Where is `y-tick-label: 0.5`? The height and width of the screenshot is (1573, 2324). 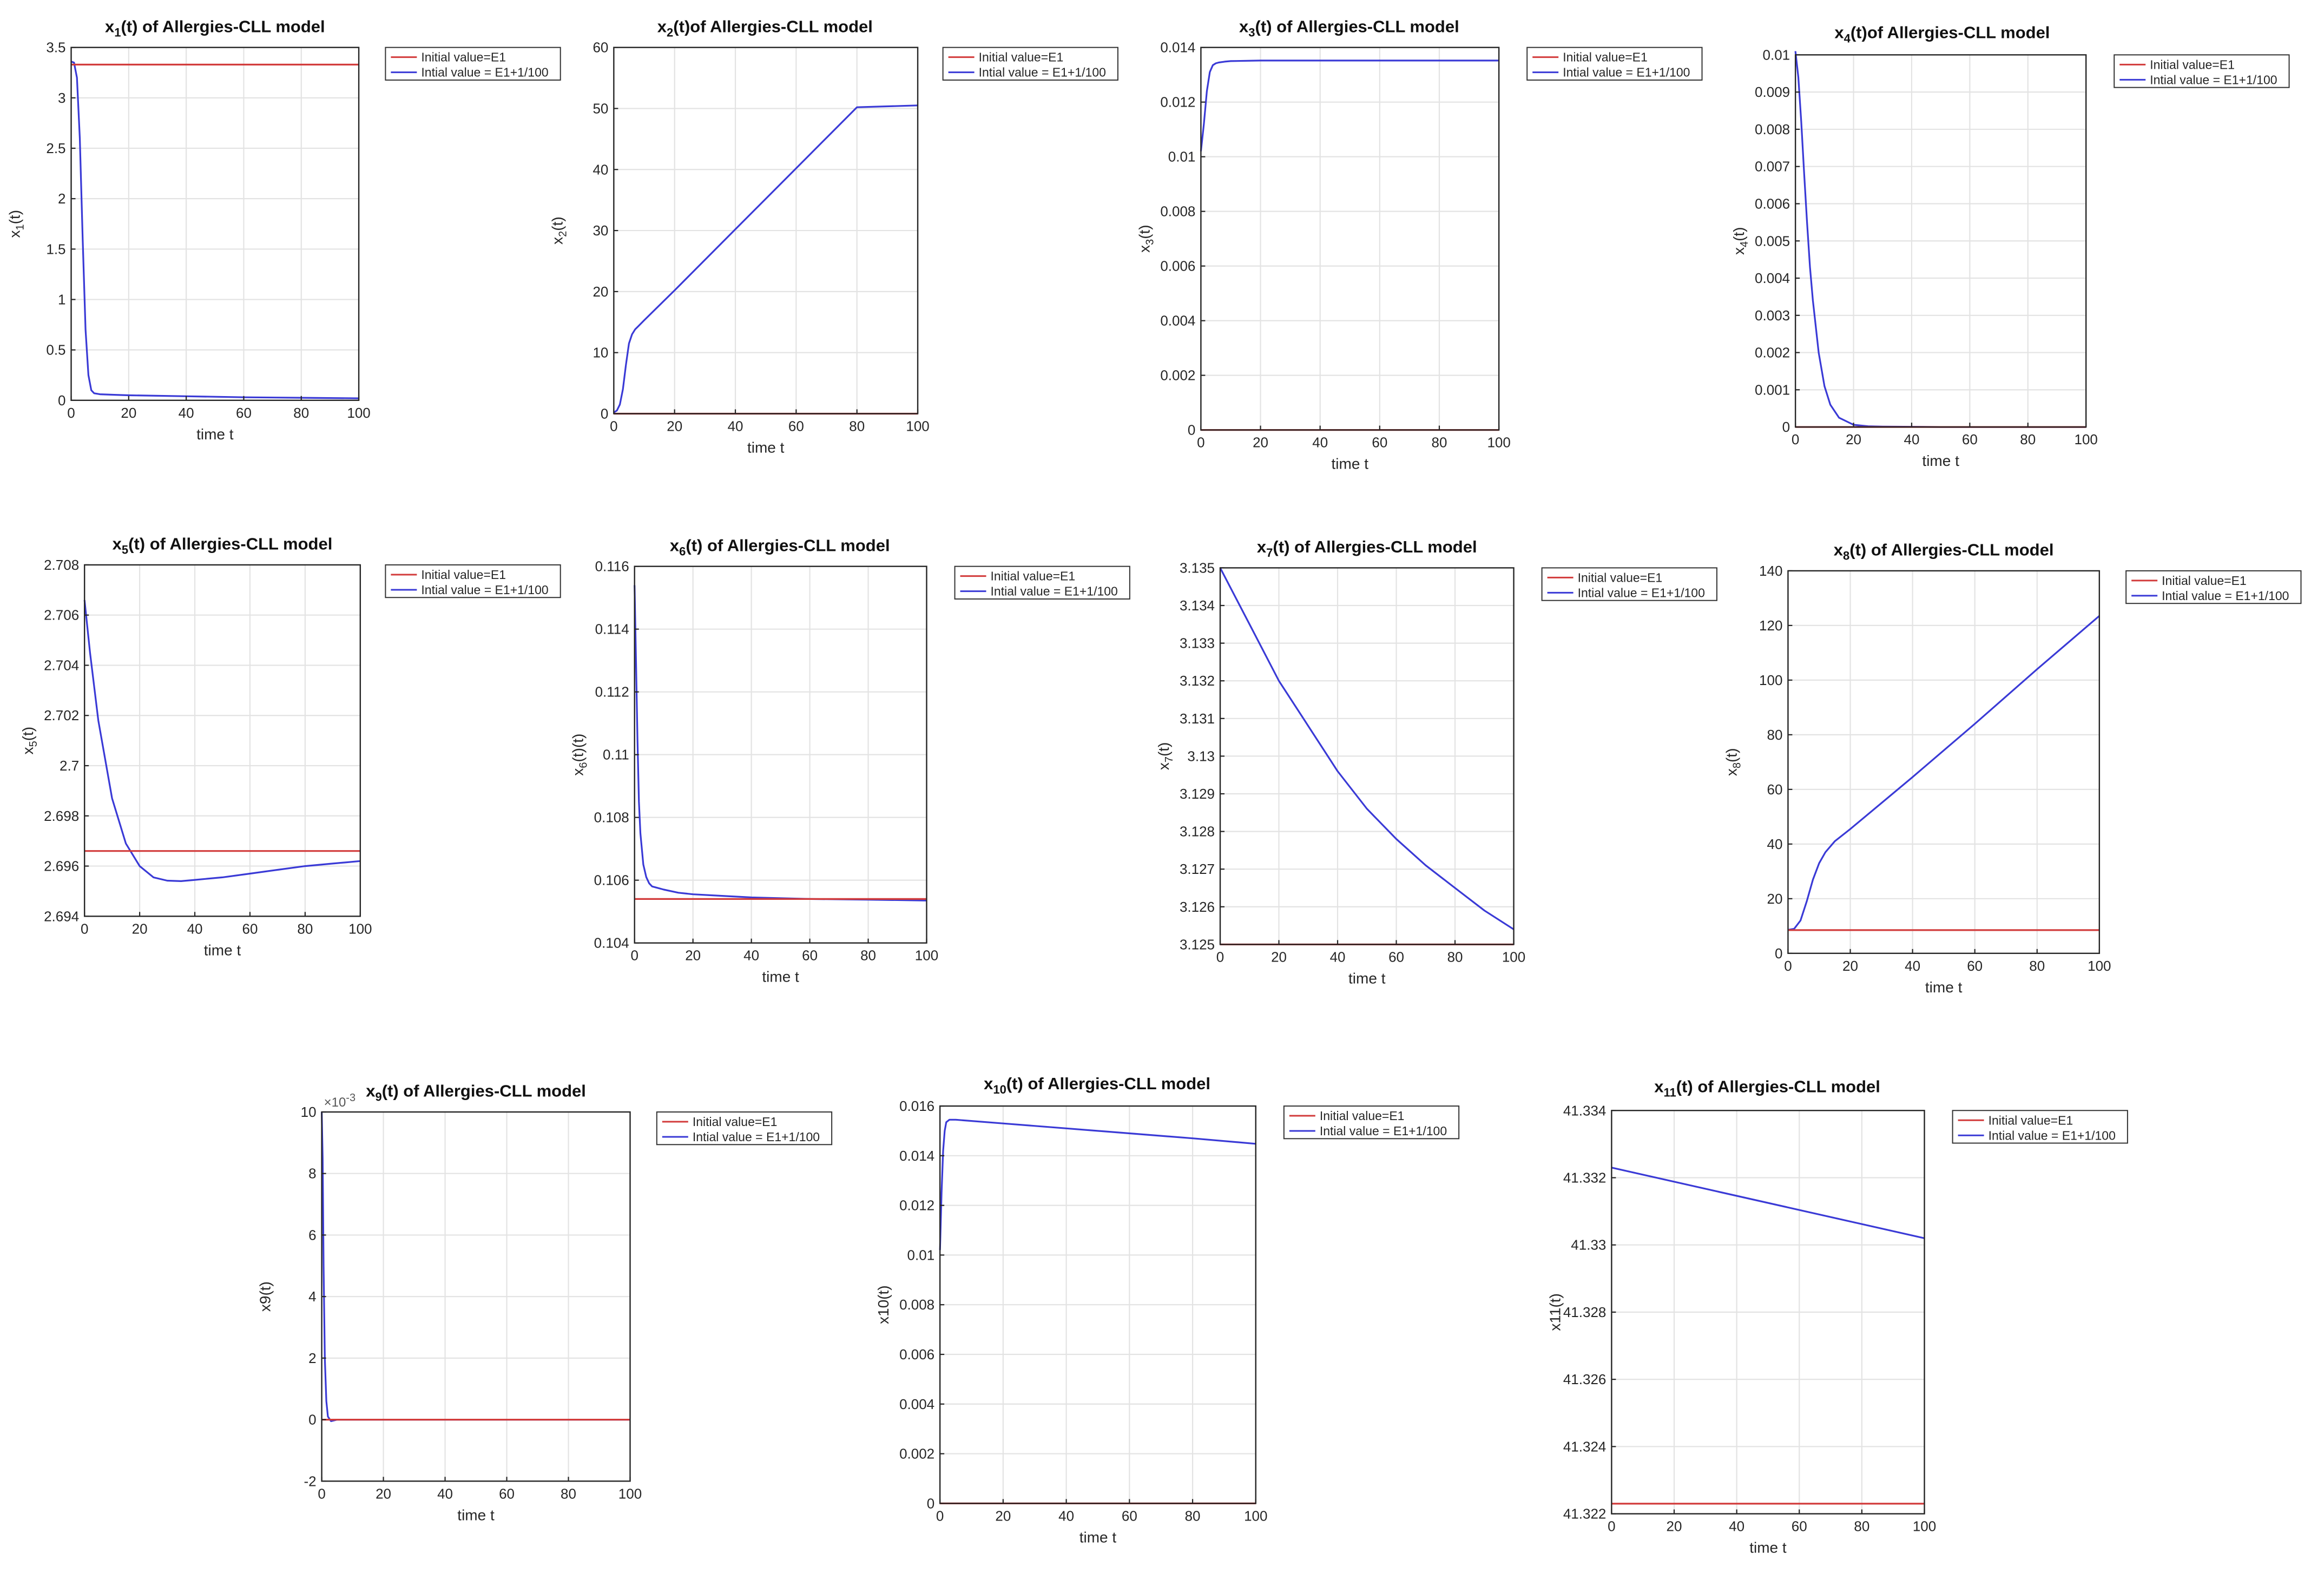 y-tick-label: 0.5 is located at coordinates (55, 350).